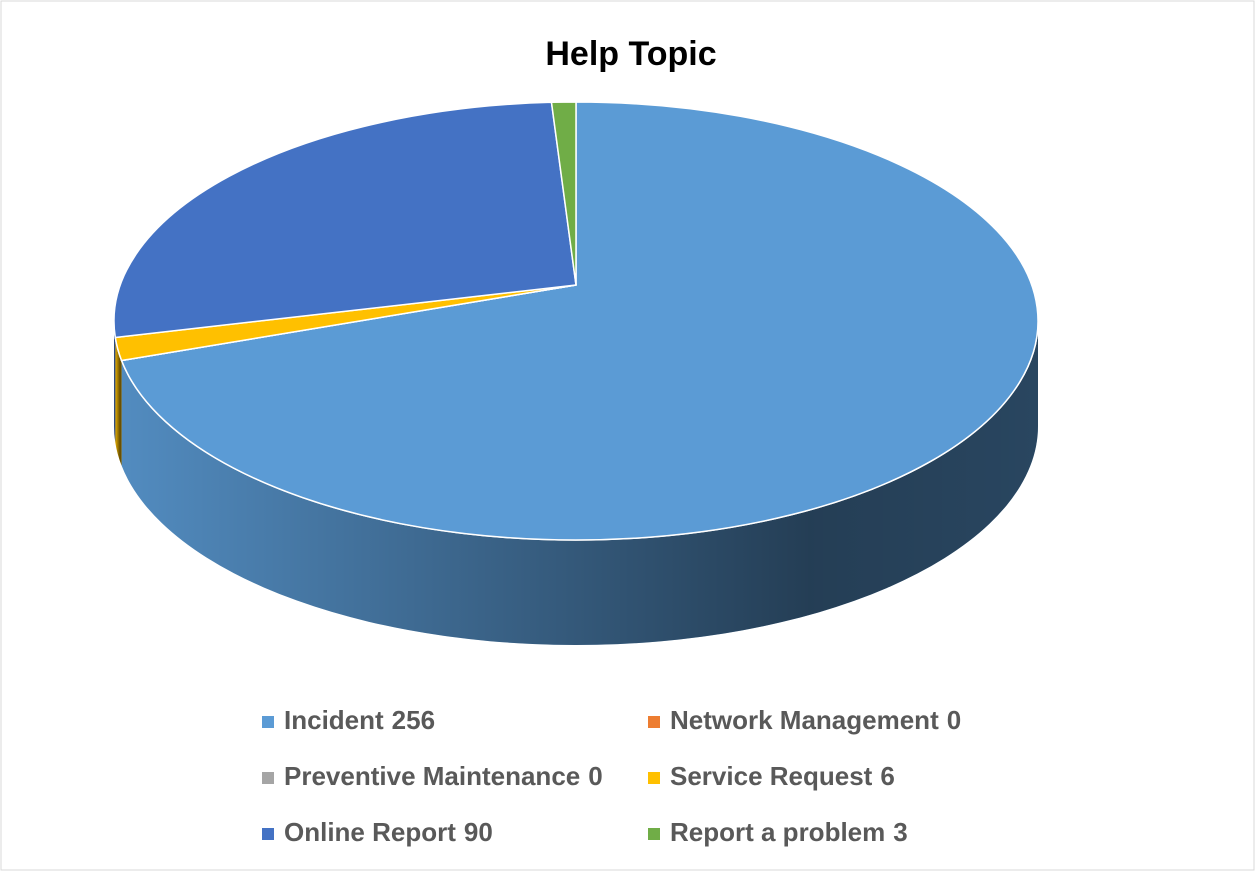 The width and height of the screenshot is (1255, 871). I want to click on legend-label: Online Report 90, so click(388, 832).